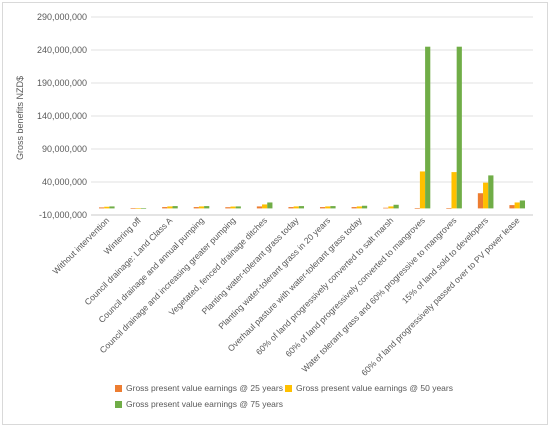 This screenshot has height=429, width=550. I want to click on y-tick-label: -10,000,000, so click(63, 215).